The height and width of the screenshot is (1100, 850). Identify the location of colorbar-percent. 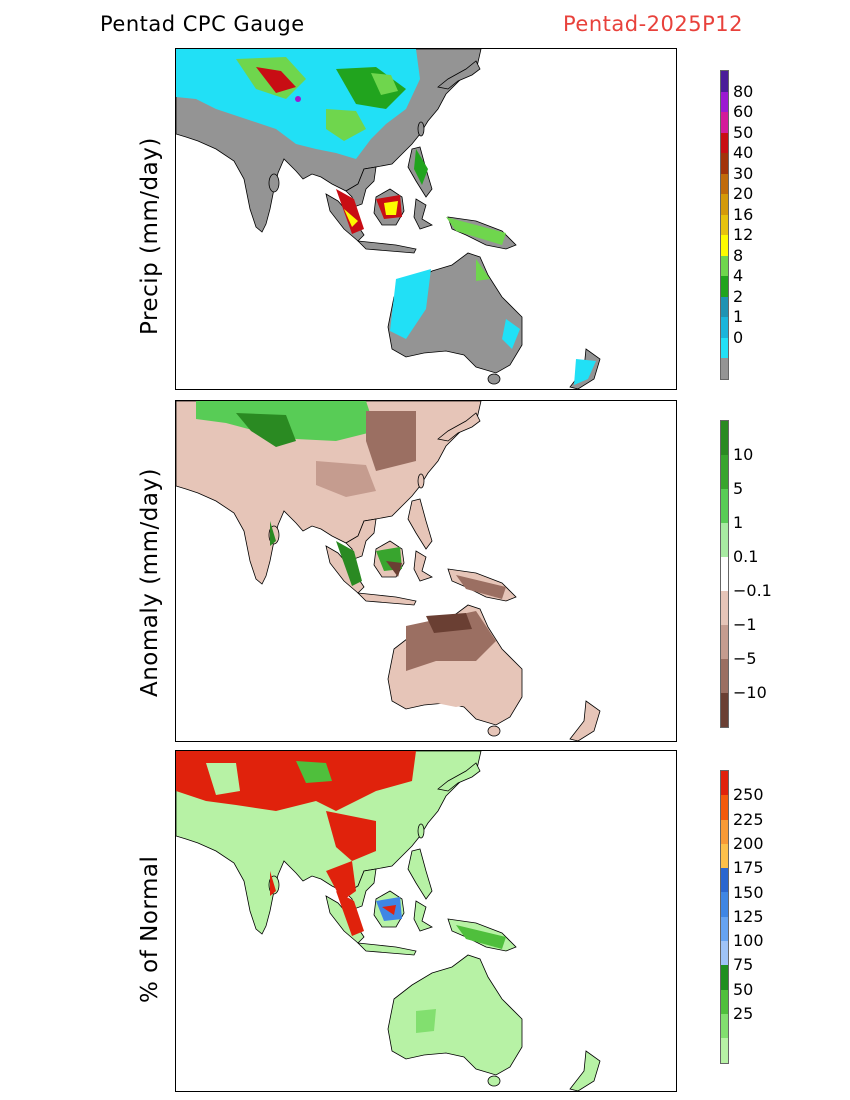
(724, 917).